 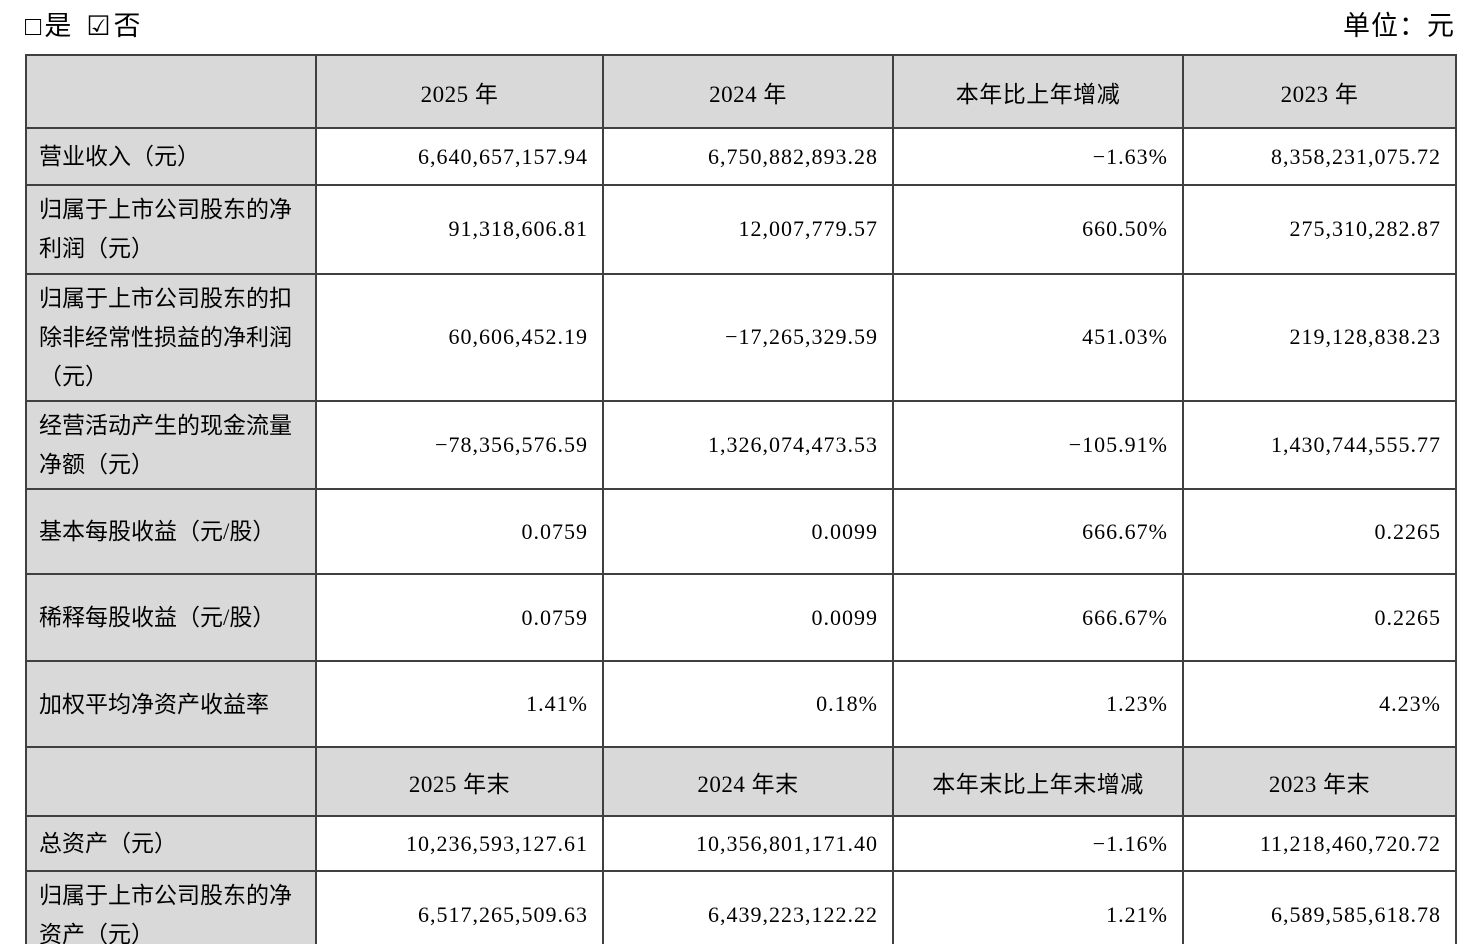 I want to click on cell-2025: 10,236,593,127.61, so click(x=459, y=844).